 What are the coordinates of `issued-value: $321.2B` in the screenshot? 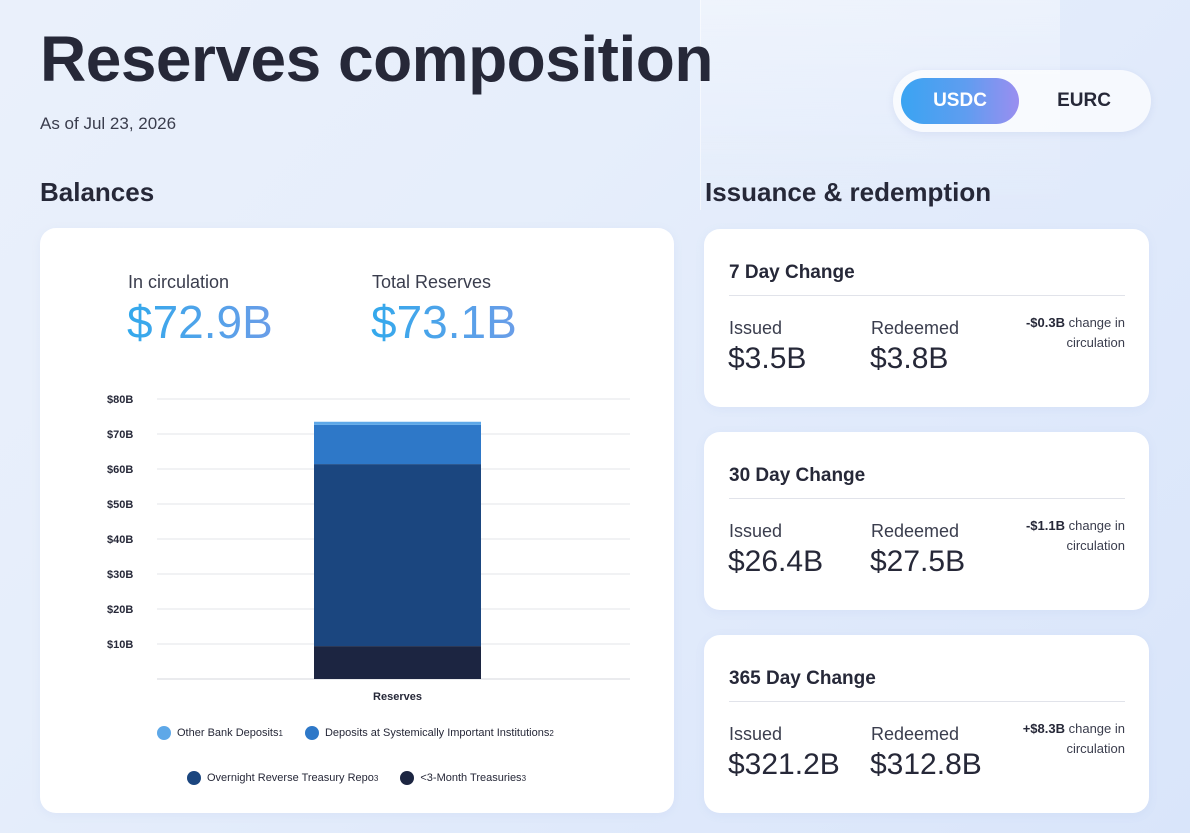 It's located at (784, 764).